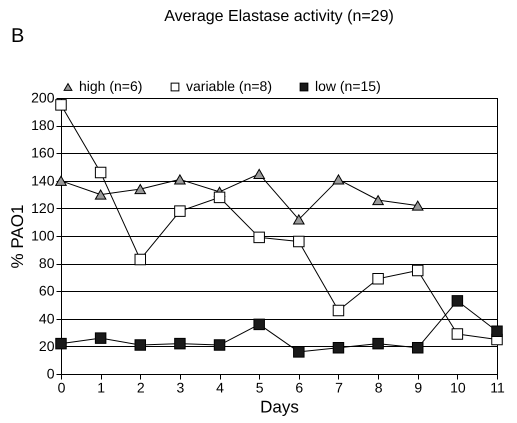 The height and width of the screenshot is (423, 517). I want to click on y-tick-label: 20, so click(46, 346).